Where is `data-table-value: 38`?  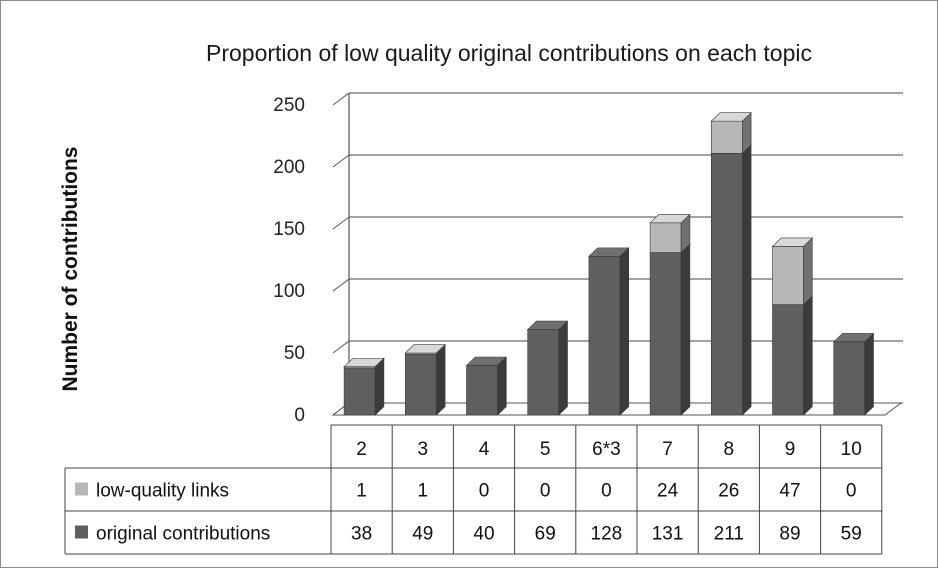 data-table-value: 38 is located at coordinates (361, 534).